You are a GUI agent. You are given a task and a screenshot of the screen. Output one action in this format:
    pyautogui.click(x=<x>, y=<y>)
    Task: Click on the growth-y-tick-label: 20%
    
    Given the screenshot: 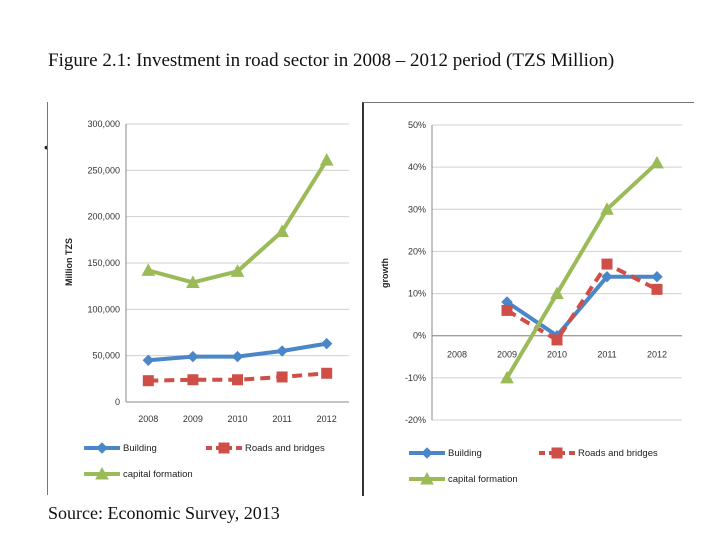 What is the action you would take?
    pyautogui.click(x=417, y=251)
    